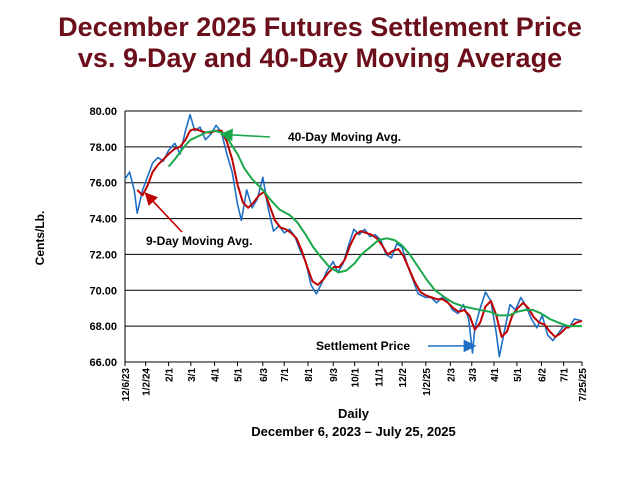  I want to click on y-axis-label: Cents/Lb., so click(40, 238).